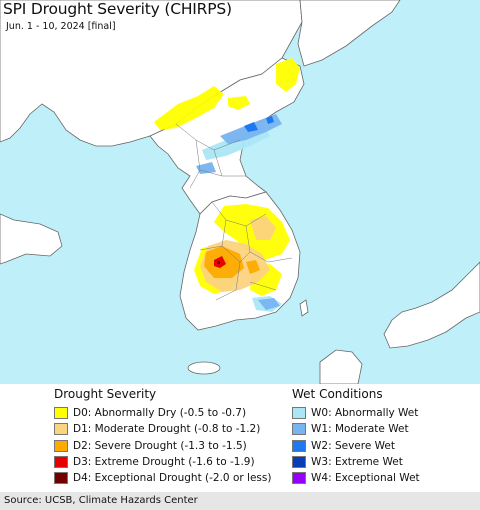 This screenshot has height=510, width=480. I want to click on source-credit: Source: UCSB, Climate Hazards Center, so click(101, 500).